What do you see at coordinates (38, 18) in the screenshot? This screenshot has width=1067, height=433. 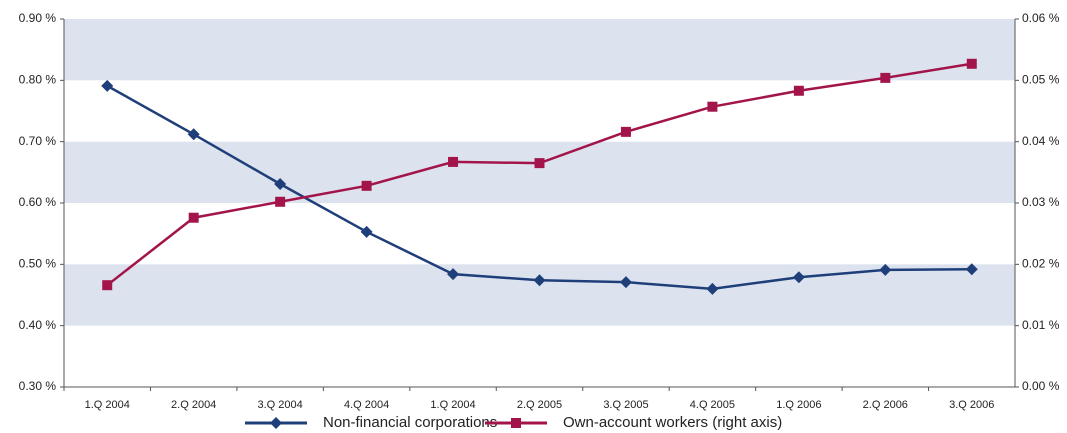 I see `y-tick-label: 0.90 %` at bounding box center [38, 18].